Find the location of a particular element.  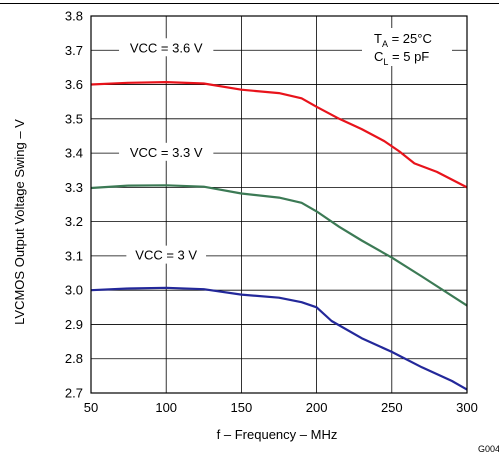

series-label: VCC = 3.3 V is located at coordinates (166, 152).